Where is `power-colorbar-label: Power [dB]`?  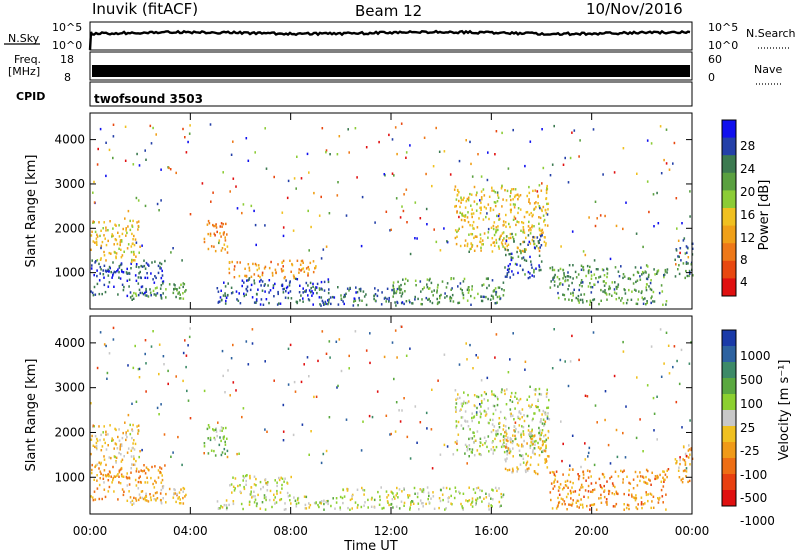
power-colorbar-label: Power [dB] is located at coordinates (764, 215).